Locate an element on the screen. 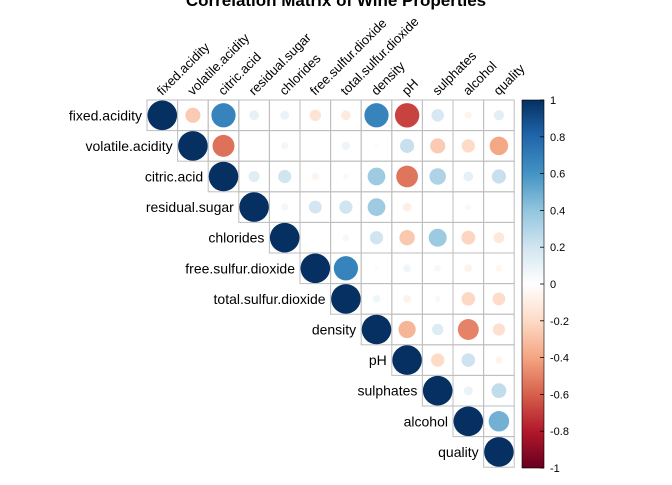 The height and width of the screenshot is (485, 672). correlation-circle: total.sulfur.dioxide / quality: -0.19 is located at coordinates (499, 299).